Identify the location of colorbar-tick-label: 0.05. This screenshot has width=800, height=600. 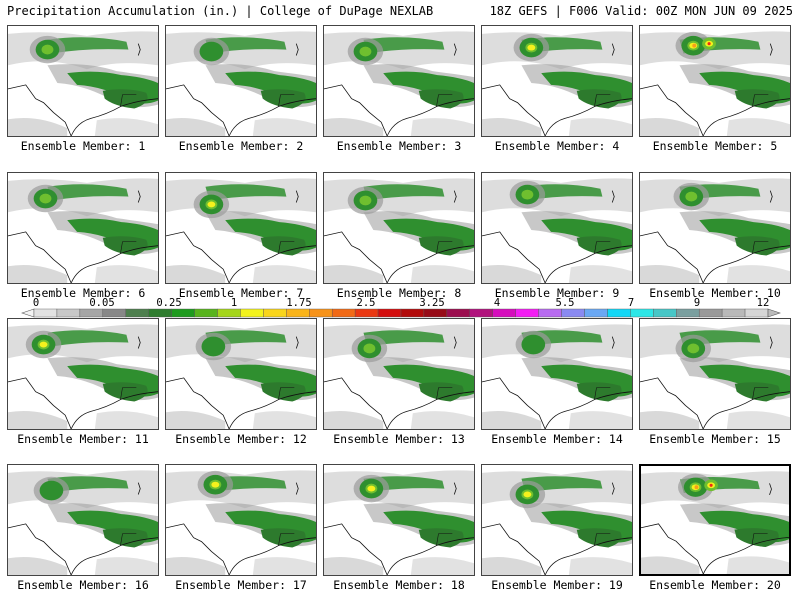
(102, 303).